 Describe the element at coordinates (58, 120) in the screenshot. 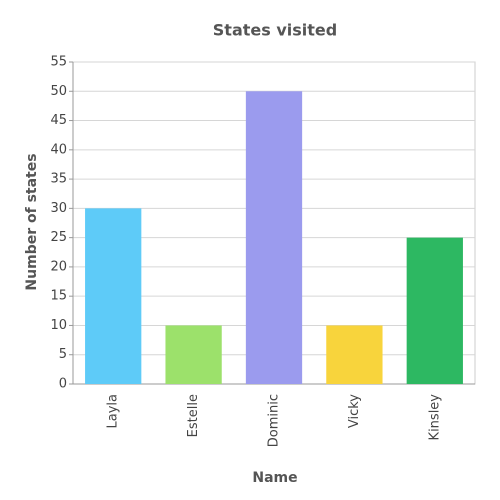

I see `y-tick-label: 45` at that location.